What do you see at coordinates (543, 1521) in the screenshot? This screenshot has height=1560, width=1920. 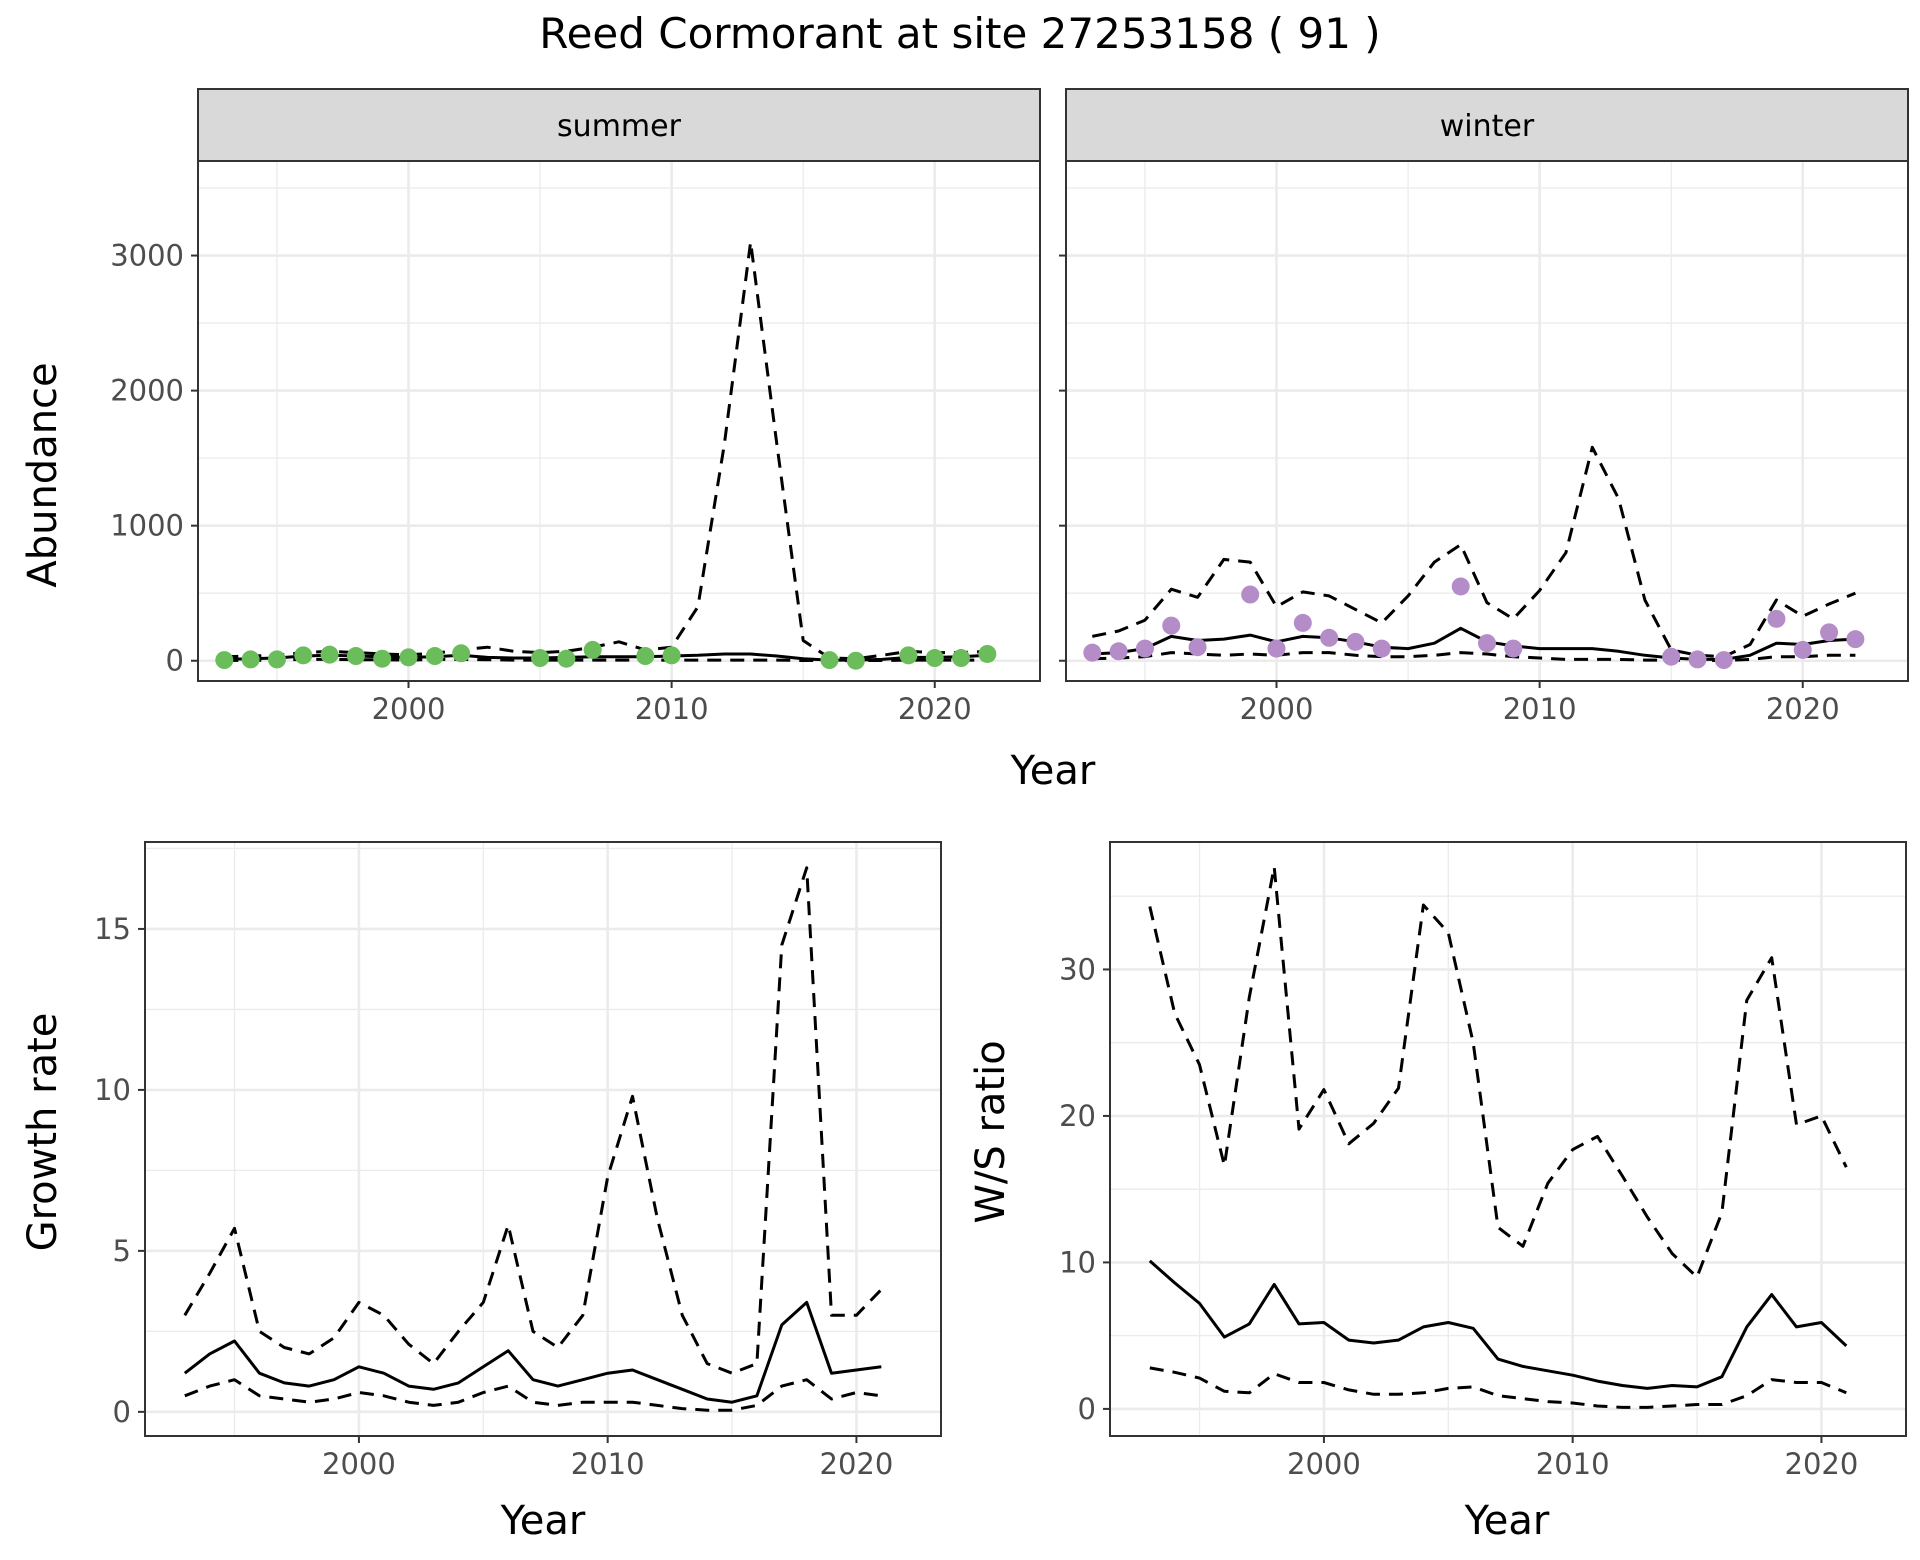 I see `growth-x-axis-title: Year` at bounding box center [543, 1521].